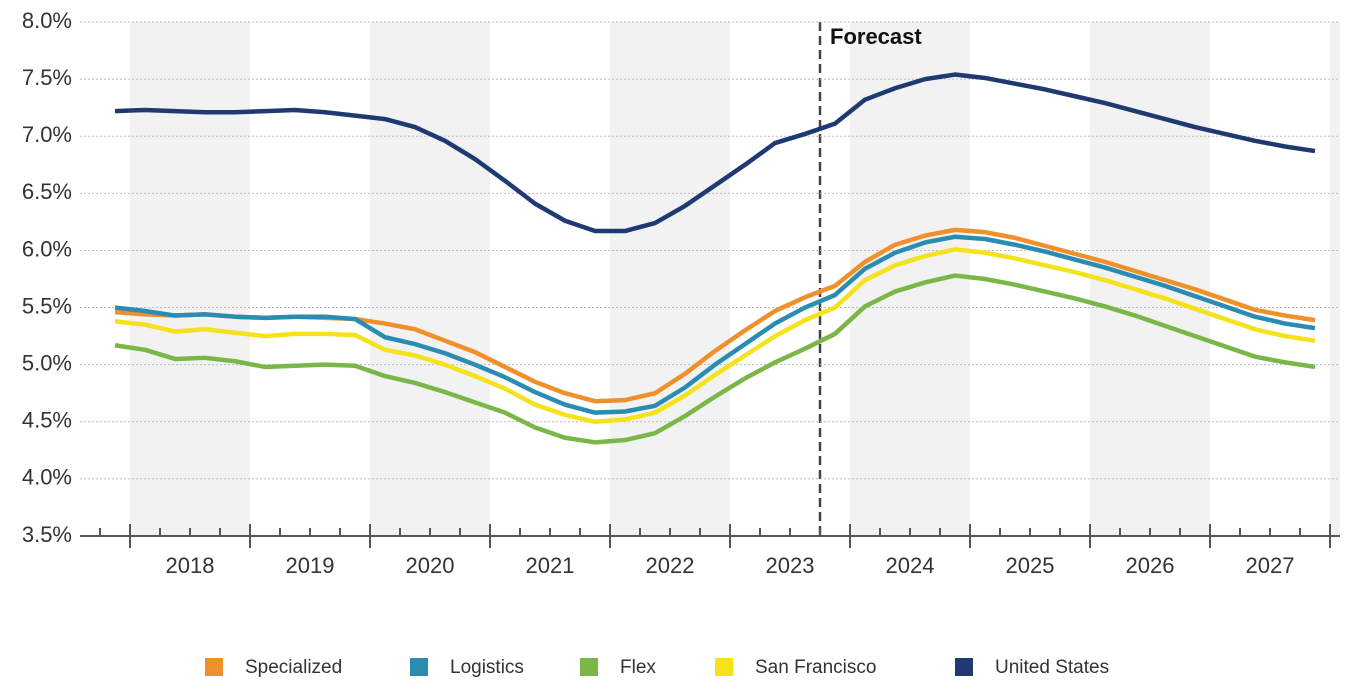 The height and width of the screenshot is (689, 1356). What do you see at coordinates (670, 565) in the screenshot?
I see `x-tick-label: 2022` at bounding box center [670, 565].